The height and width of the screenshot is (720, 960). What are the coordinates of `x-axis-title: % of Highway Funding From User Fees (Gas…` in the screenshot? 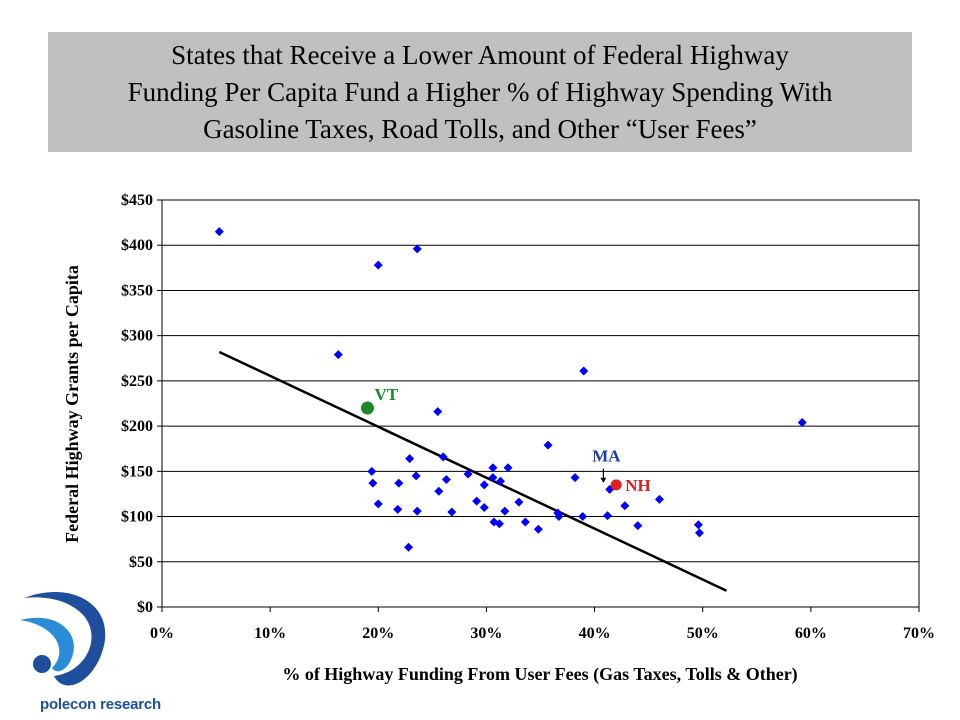 It's located at (539, 674).